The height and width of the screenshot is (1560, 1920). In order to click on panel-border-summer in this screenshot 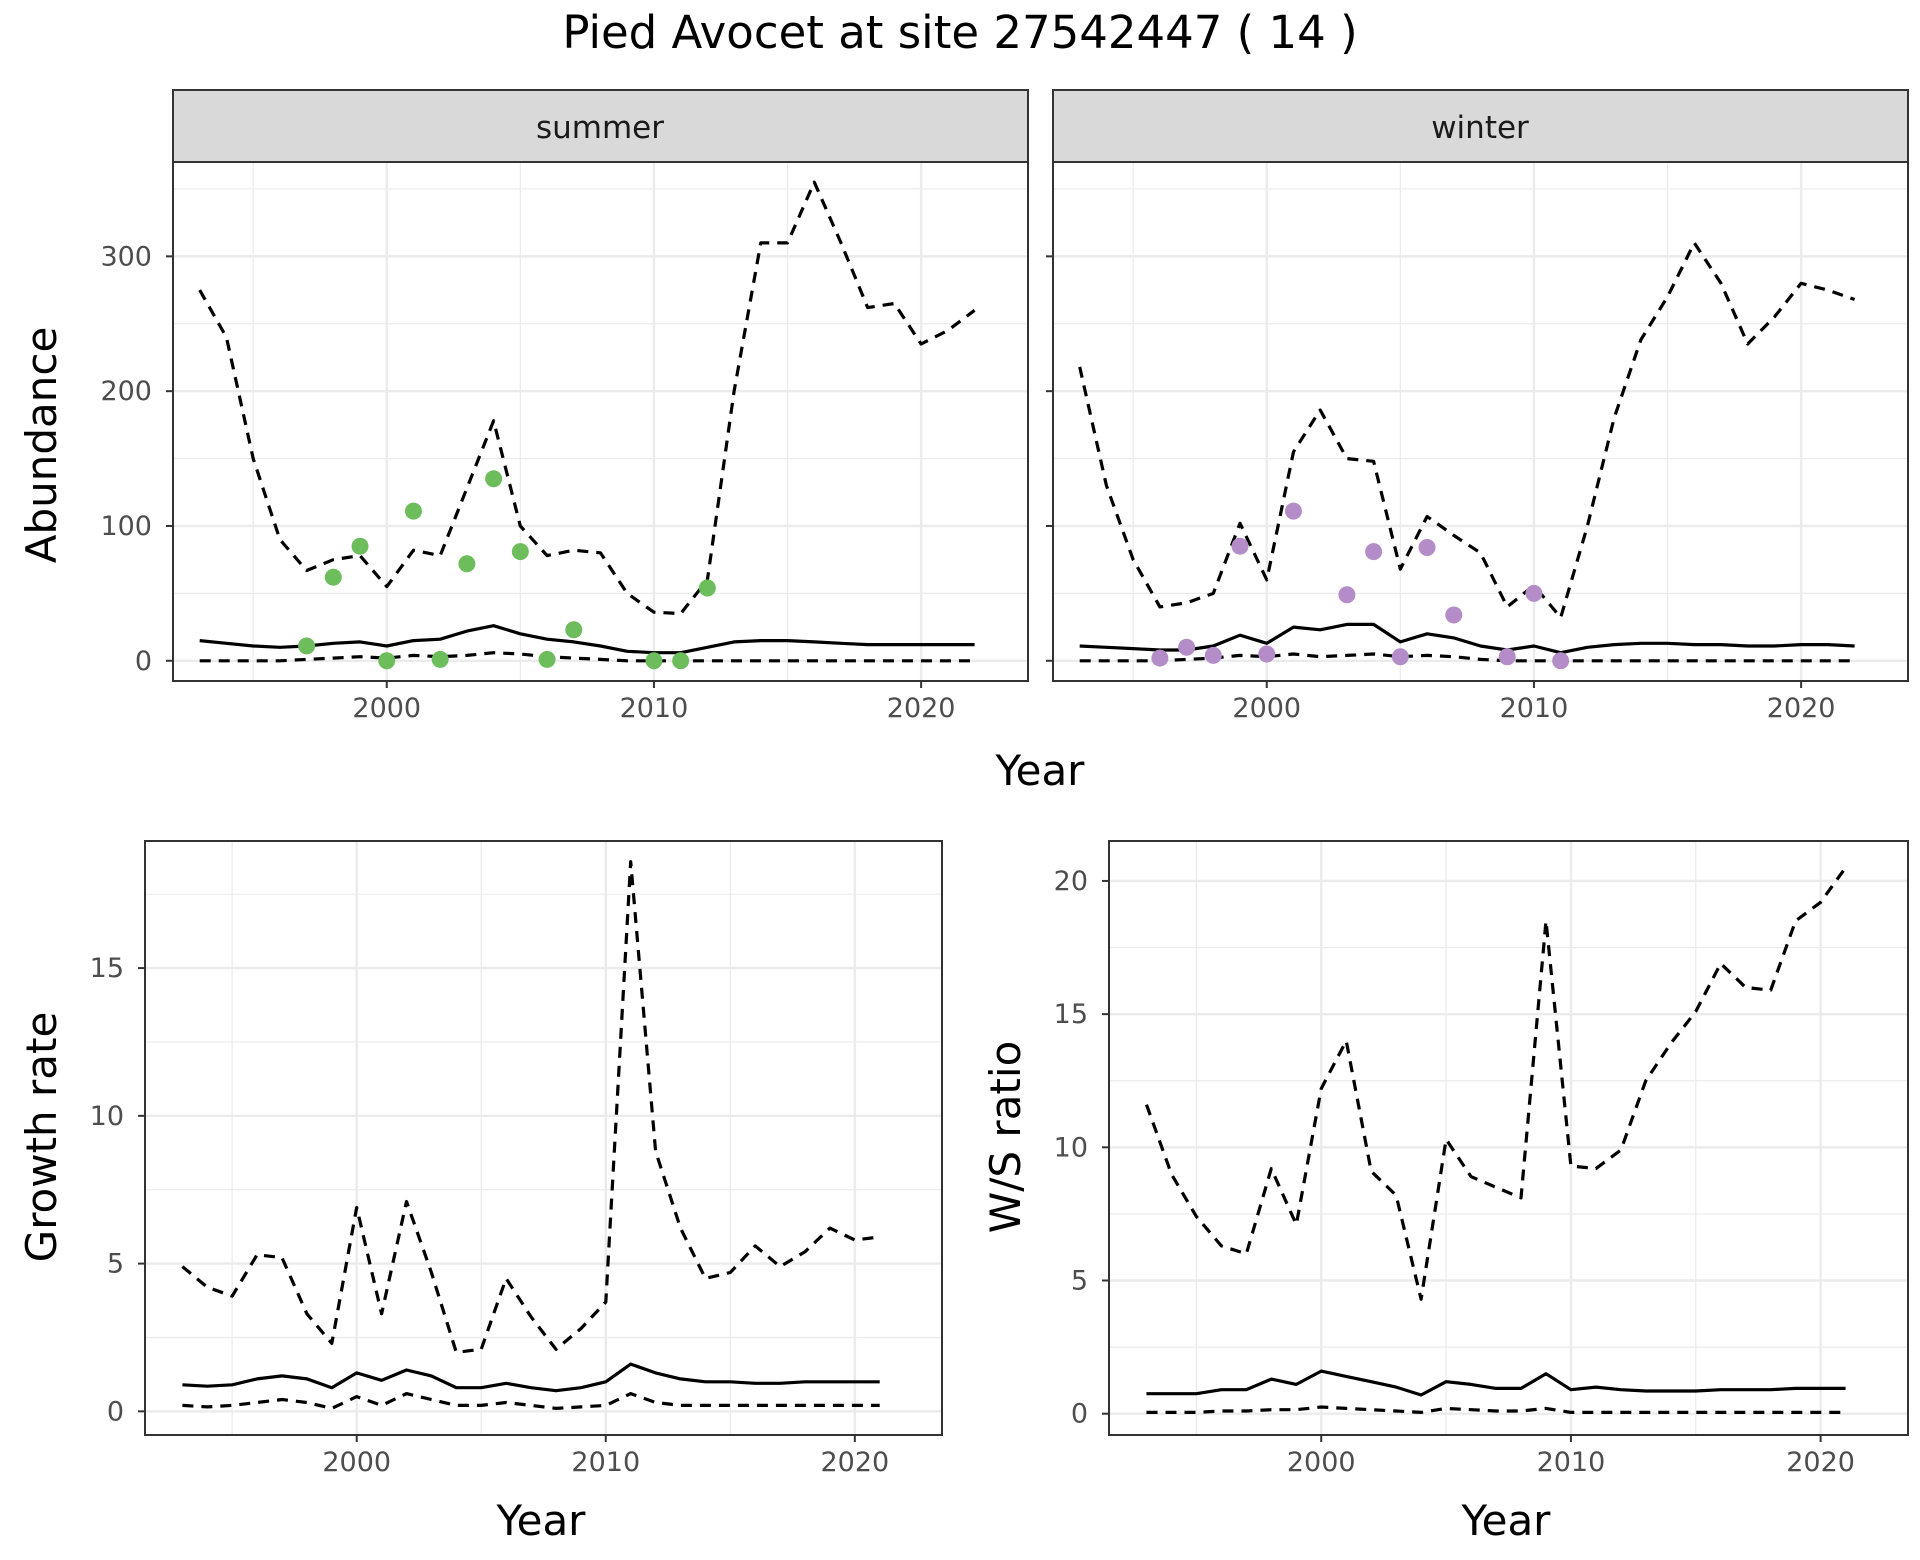, I will do `click(600, 421)`.